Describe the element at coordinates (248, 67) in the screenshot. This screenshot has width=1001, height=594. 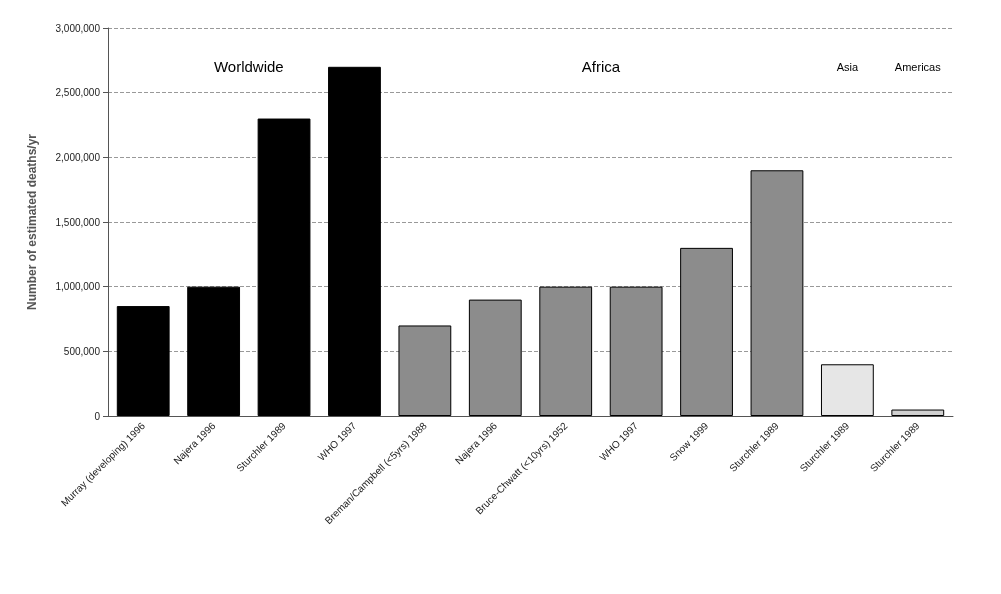
I see `annotation: Worldwide` at that location.